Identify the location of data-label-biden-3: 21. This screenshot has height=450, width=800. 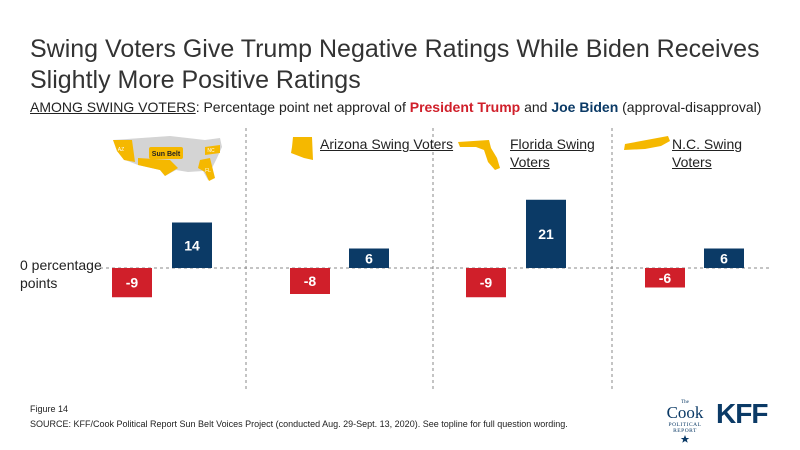
(546, 234).